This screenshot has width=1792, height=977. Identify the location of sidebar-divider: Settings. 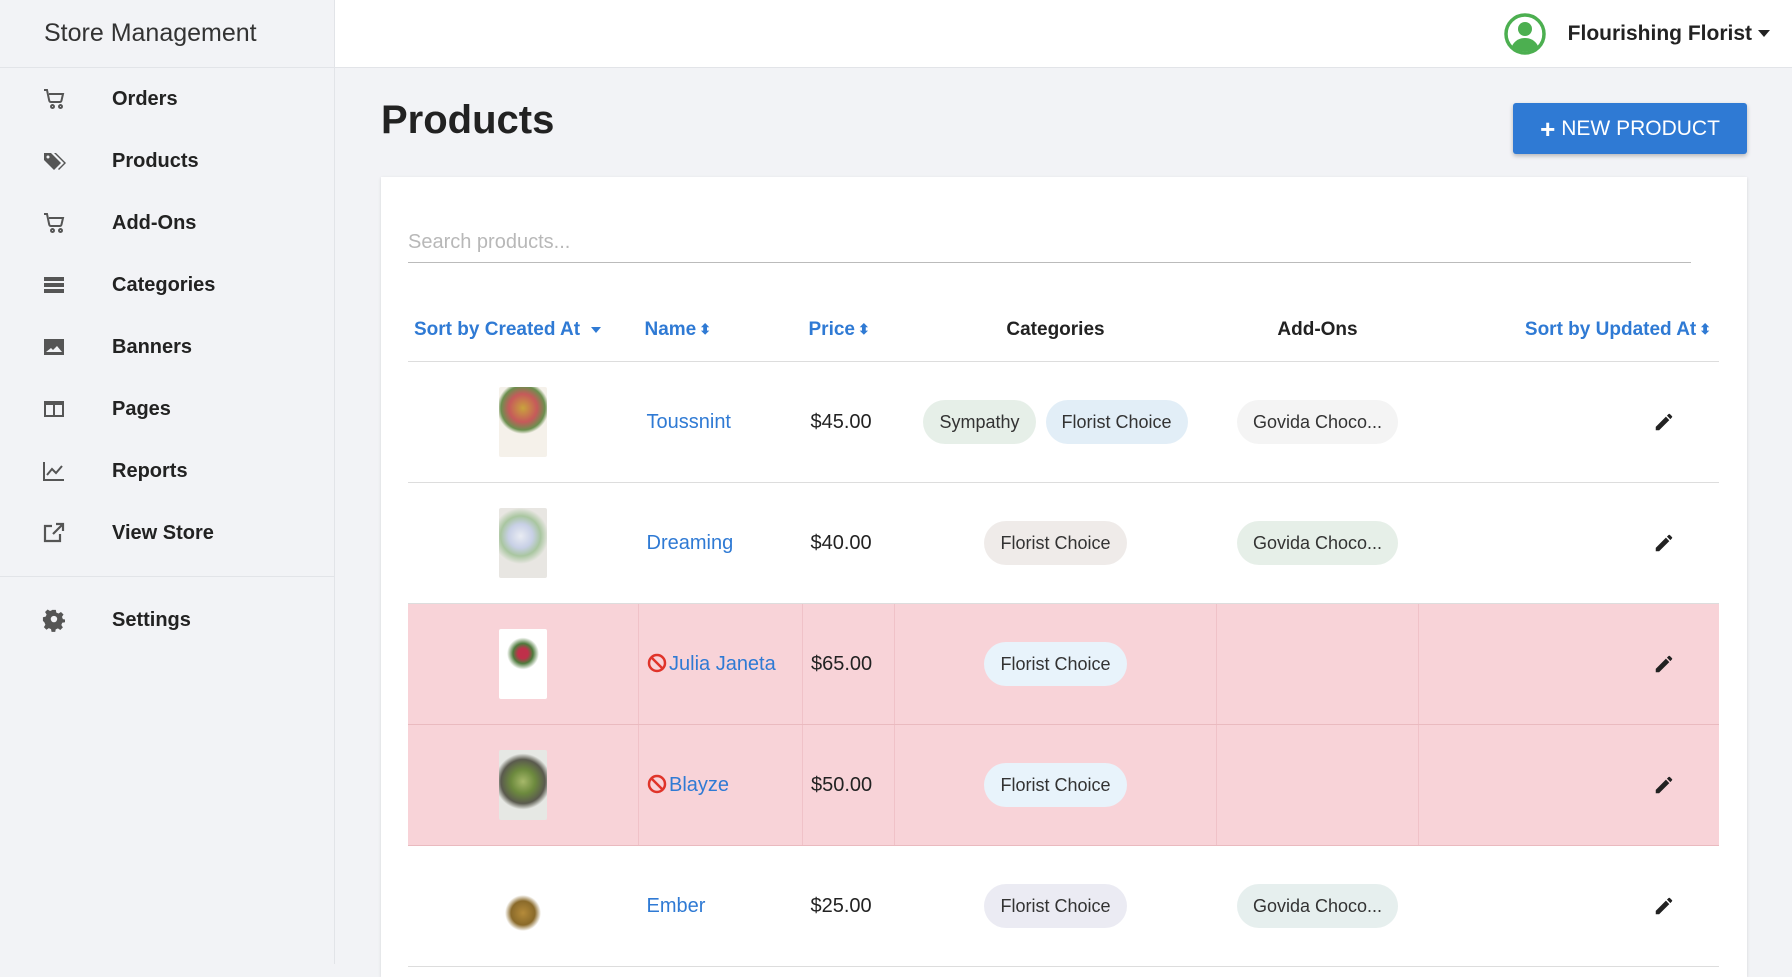
(167, 613).